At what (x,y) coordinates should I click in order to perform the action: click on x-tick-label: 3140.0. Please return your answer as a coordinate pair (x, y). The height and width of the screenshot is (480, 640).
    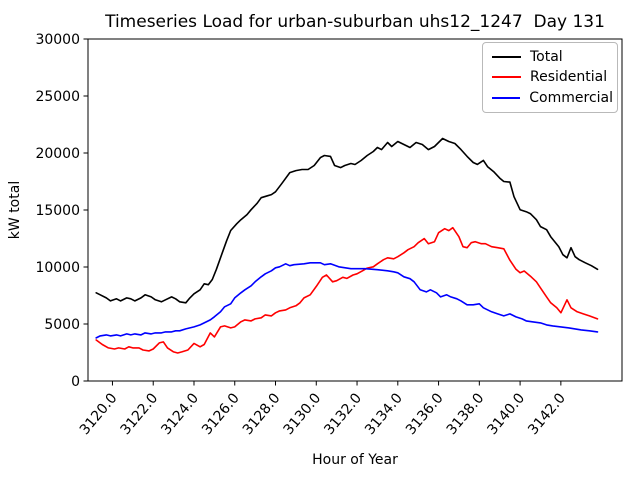
    Looking at the image, I should click on (506, 414).